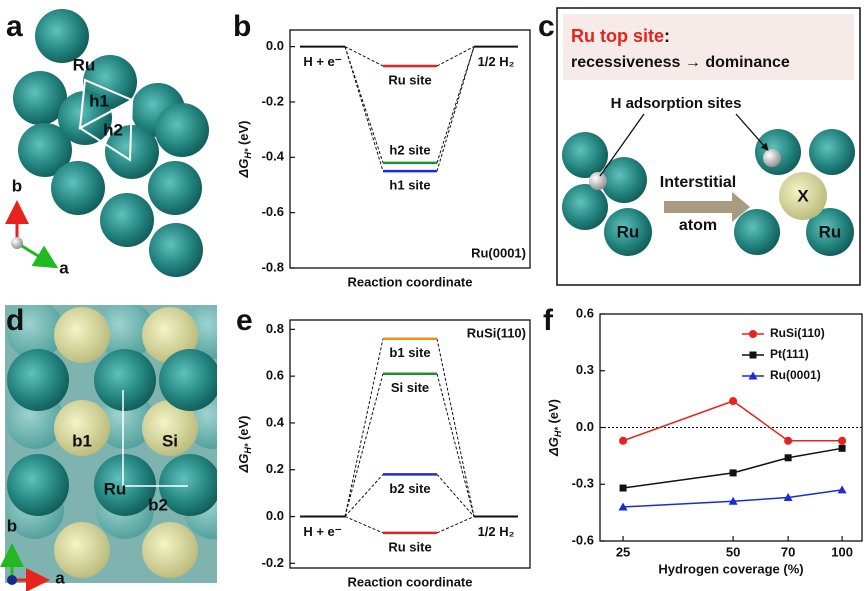  What do you see at coordinates (797, 333) in the screenshot?
I see `legend-label: RuSi(110)` at bounding box center [797, 333].